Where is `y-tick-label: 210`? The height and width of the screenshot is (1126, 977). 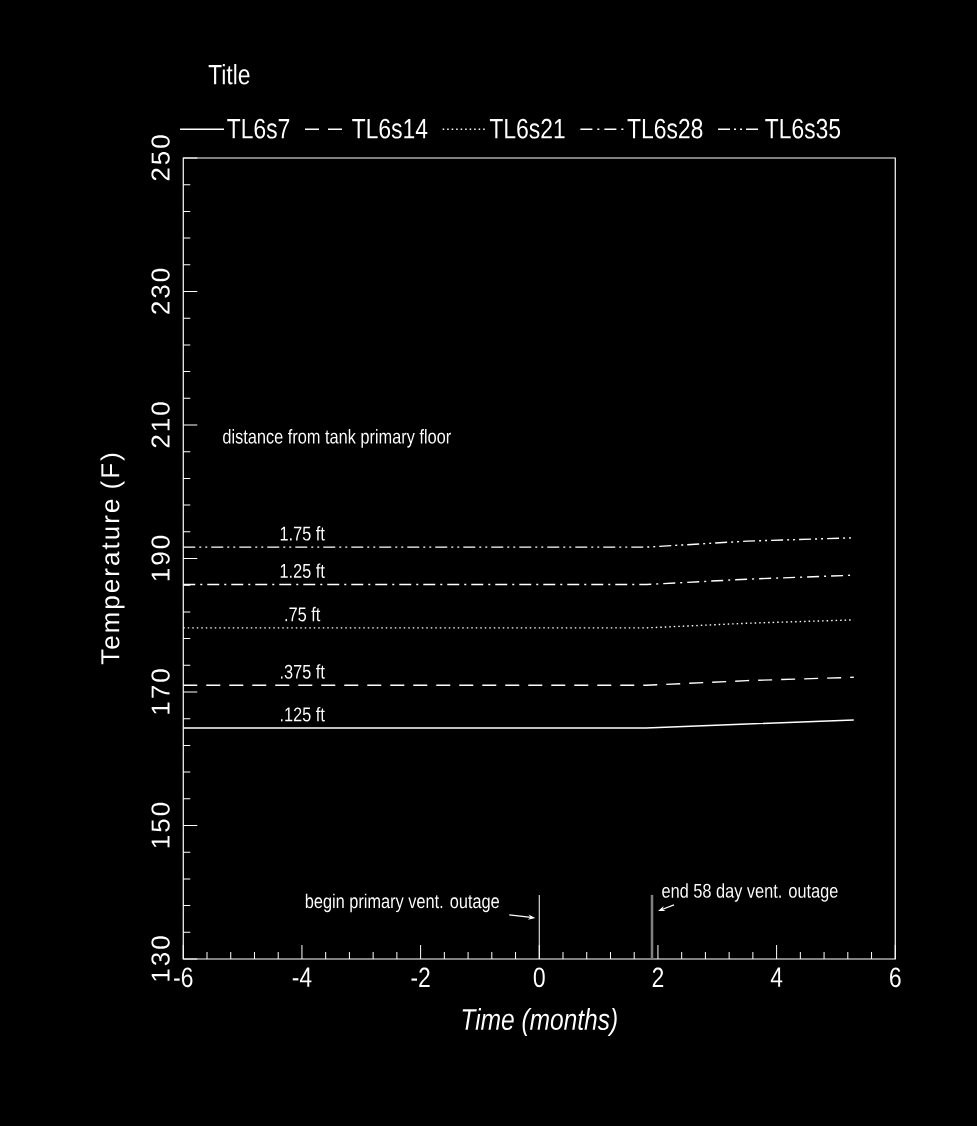 y-tick-label: 210 is located at coordinates (160, 425).